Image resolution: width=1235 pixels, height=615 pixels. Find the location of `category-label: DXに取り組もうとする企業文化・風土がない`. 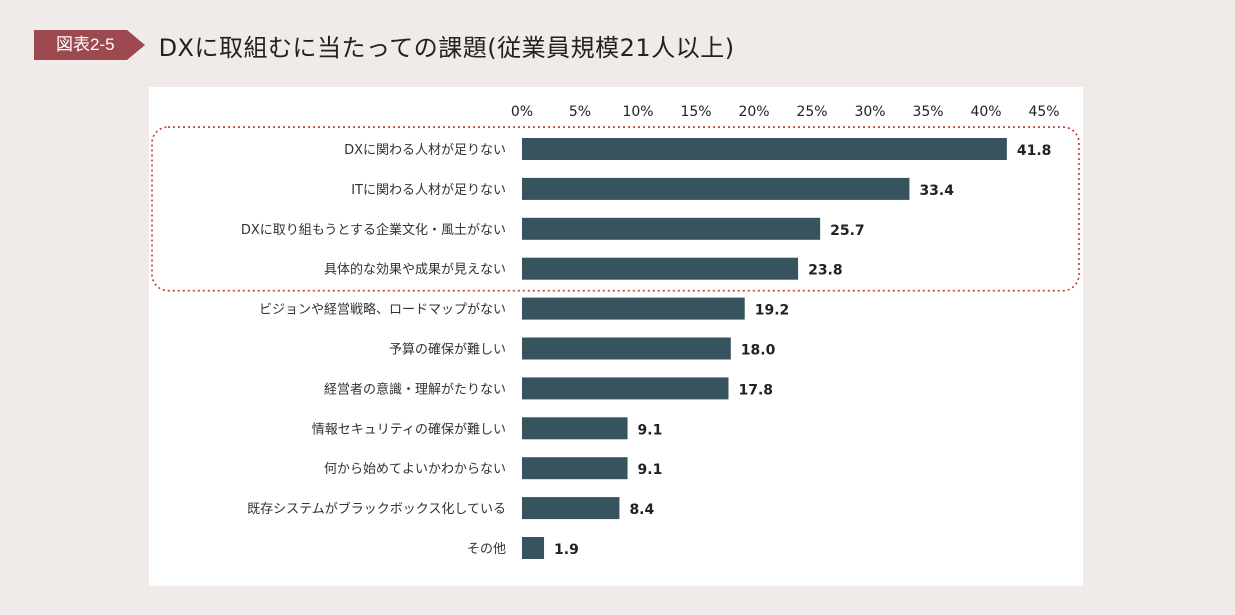

category-label: DXに取り組もうとする企業文化・風土がない is located at coordinates (373, 230).